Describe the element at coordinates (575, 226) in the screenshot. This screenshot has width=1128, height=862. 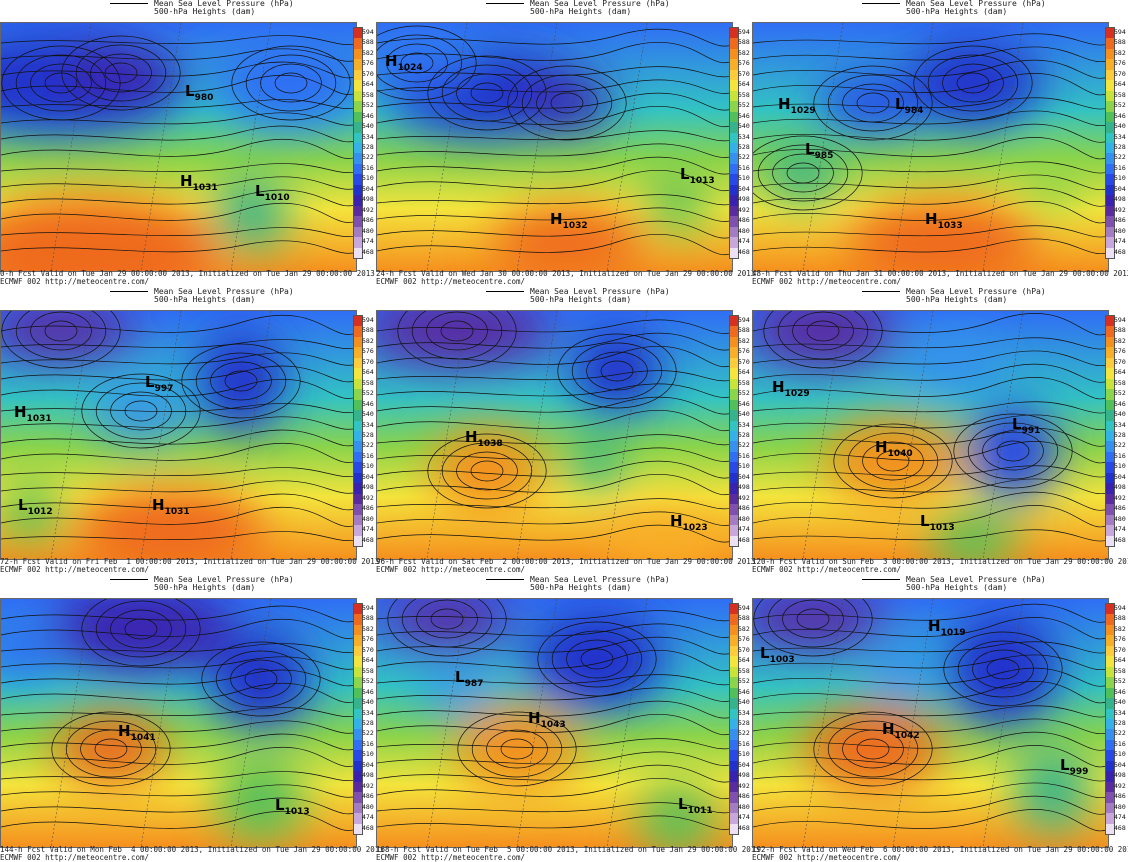
I see `center-pressure: 1032` at that location.